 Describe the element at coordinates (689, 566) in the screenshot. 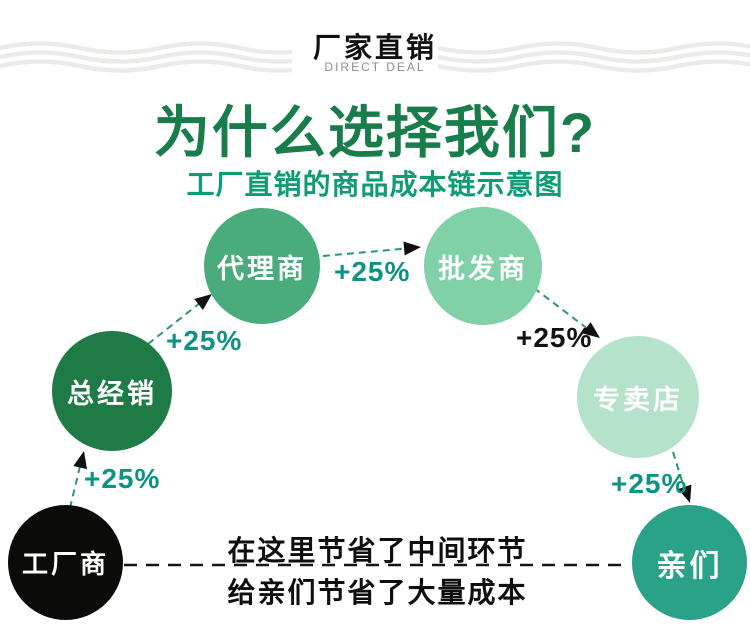

I see `node-customers-label: 亲们` at that location.